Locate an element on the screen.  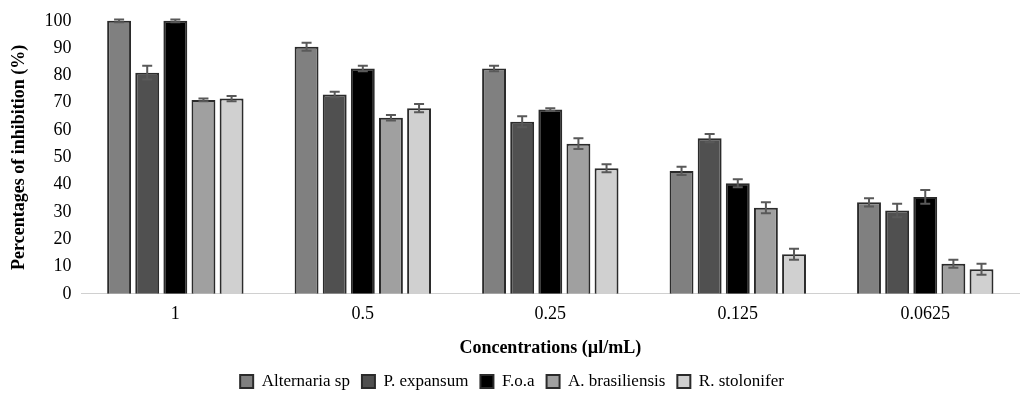
y-tick-label: 10 is located at coordinates (62, 265).